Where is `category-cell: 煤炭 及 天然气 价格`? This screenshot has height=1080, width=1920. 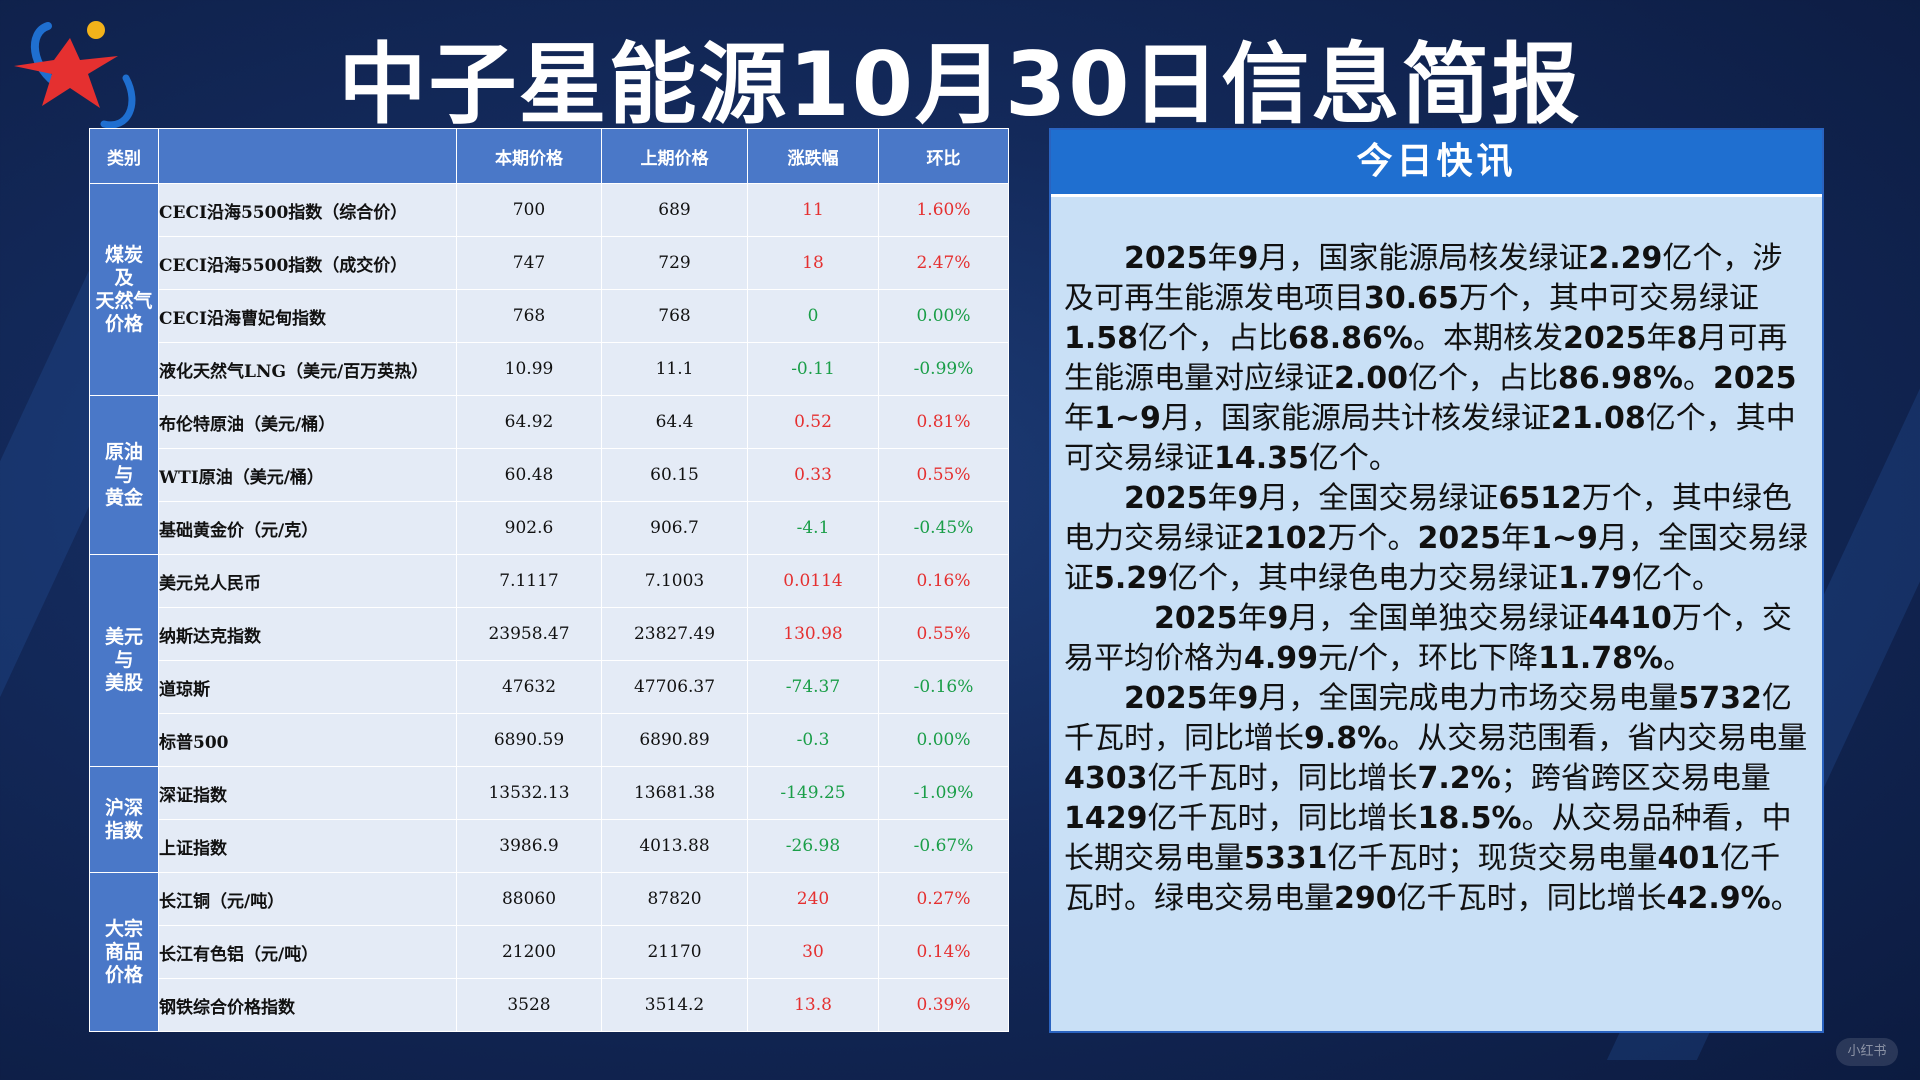
category-cell: 煤炭 及 天然气 价格 is located at coordinates (124, 289).